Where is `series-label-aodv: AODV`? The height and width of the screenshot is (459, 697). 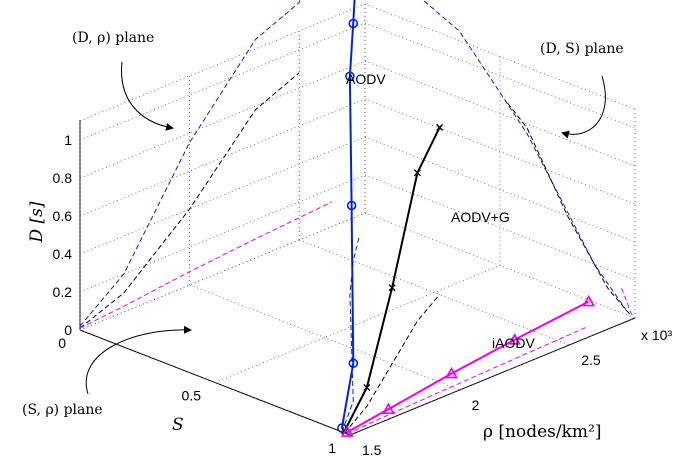
series-label-aodv: AODV is located at coordinates (366, 79).